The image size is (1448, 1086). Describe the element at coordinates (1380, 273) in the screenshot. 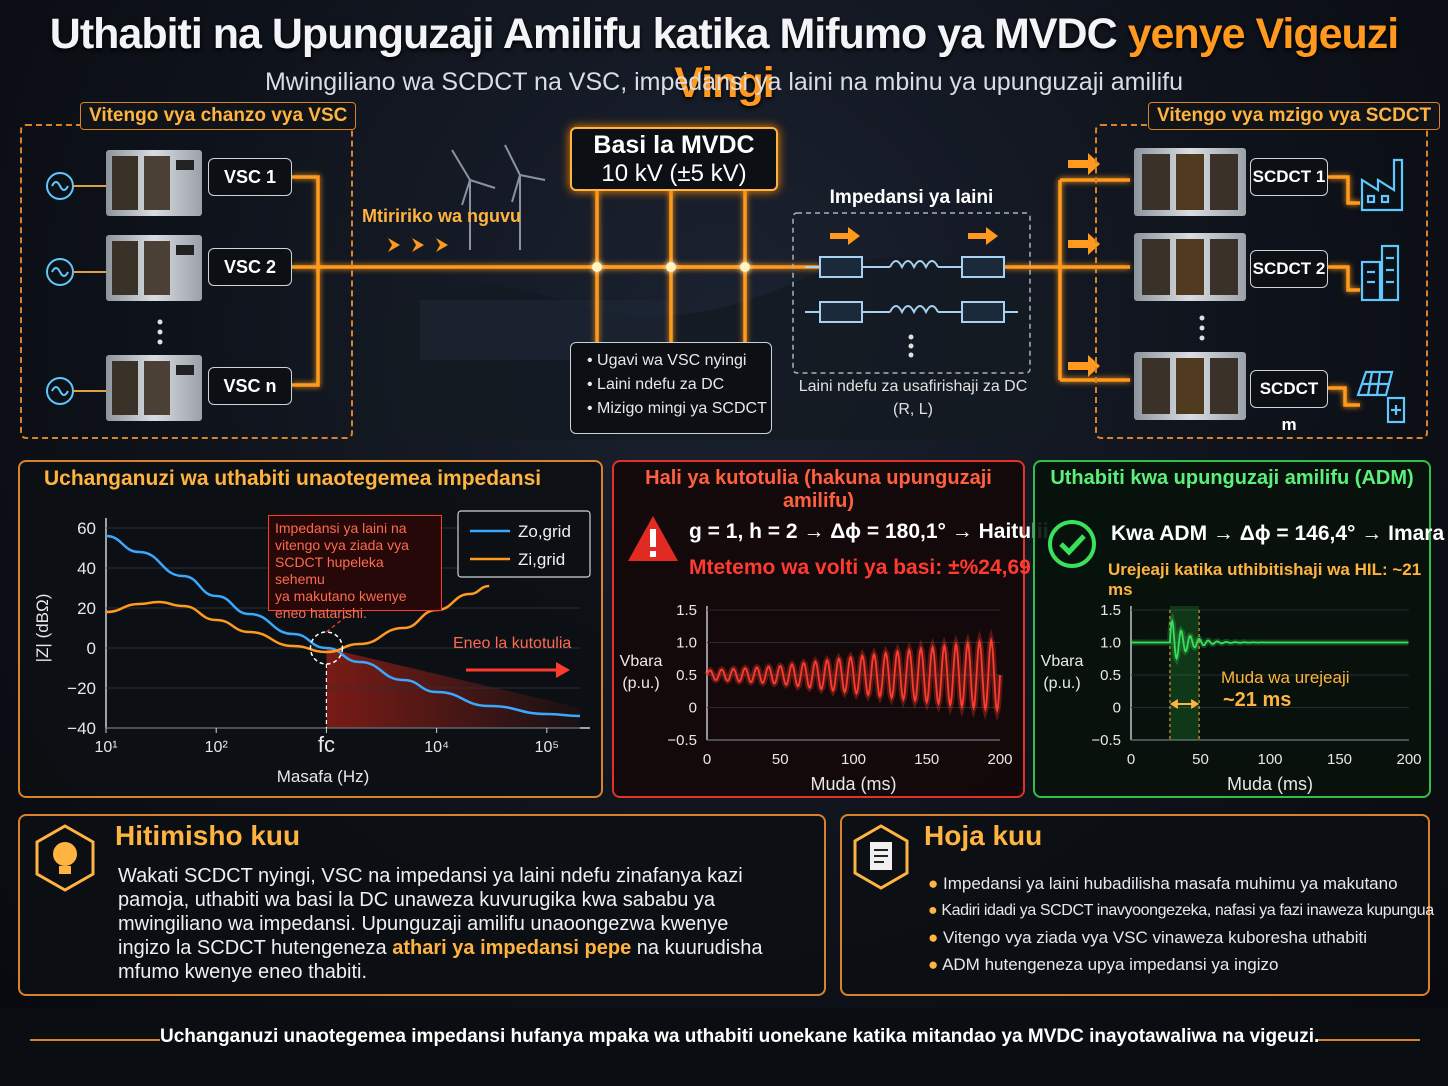

I see `building-icon` at that location.